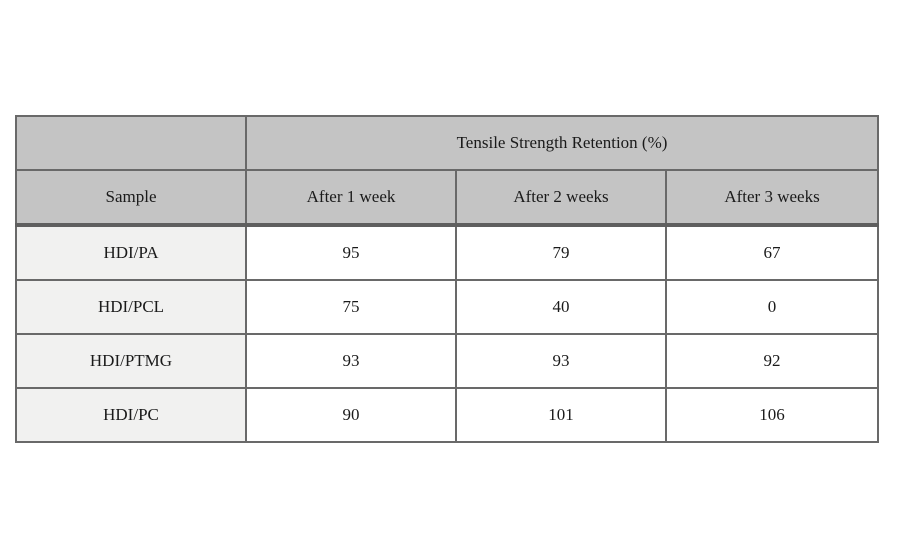  Describe the element at coordinates (131, 198) in the screenshot. I see `sample-header-cell: Sample` at that location.